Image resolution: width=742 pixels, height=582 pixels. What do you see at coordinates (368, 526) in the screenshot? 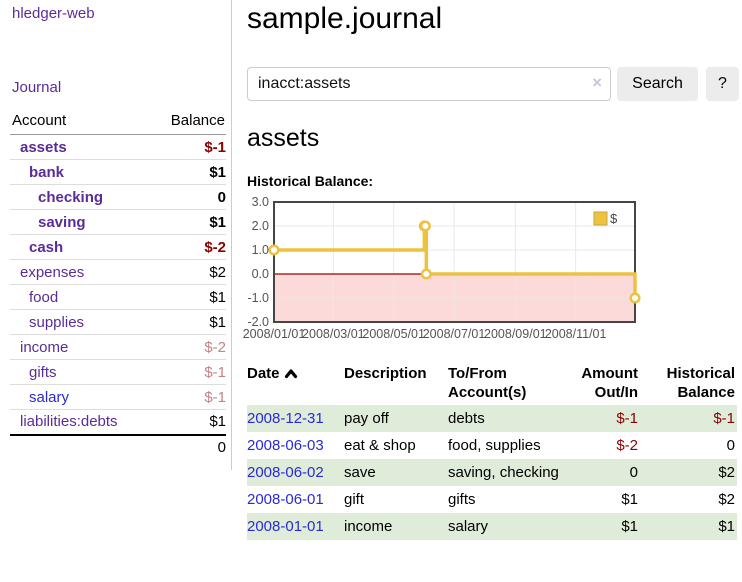
I see `transaction-description: income` at bounding box center [368, 526].